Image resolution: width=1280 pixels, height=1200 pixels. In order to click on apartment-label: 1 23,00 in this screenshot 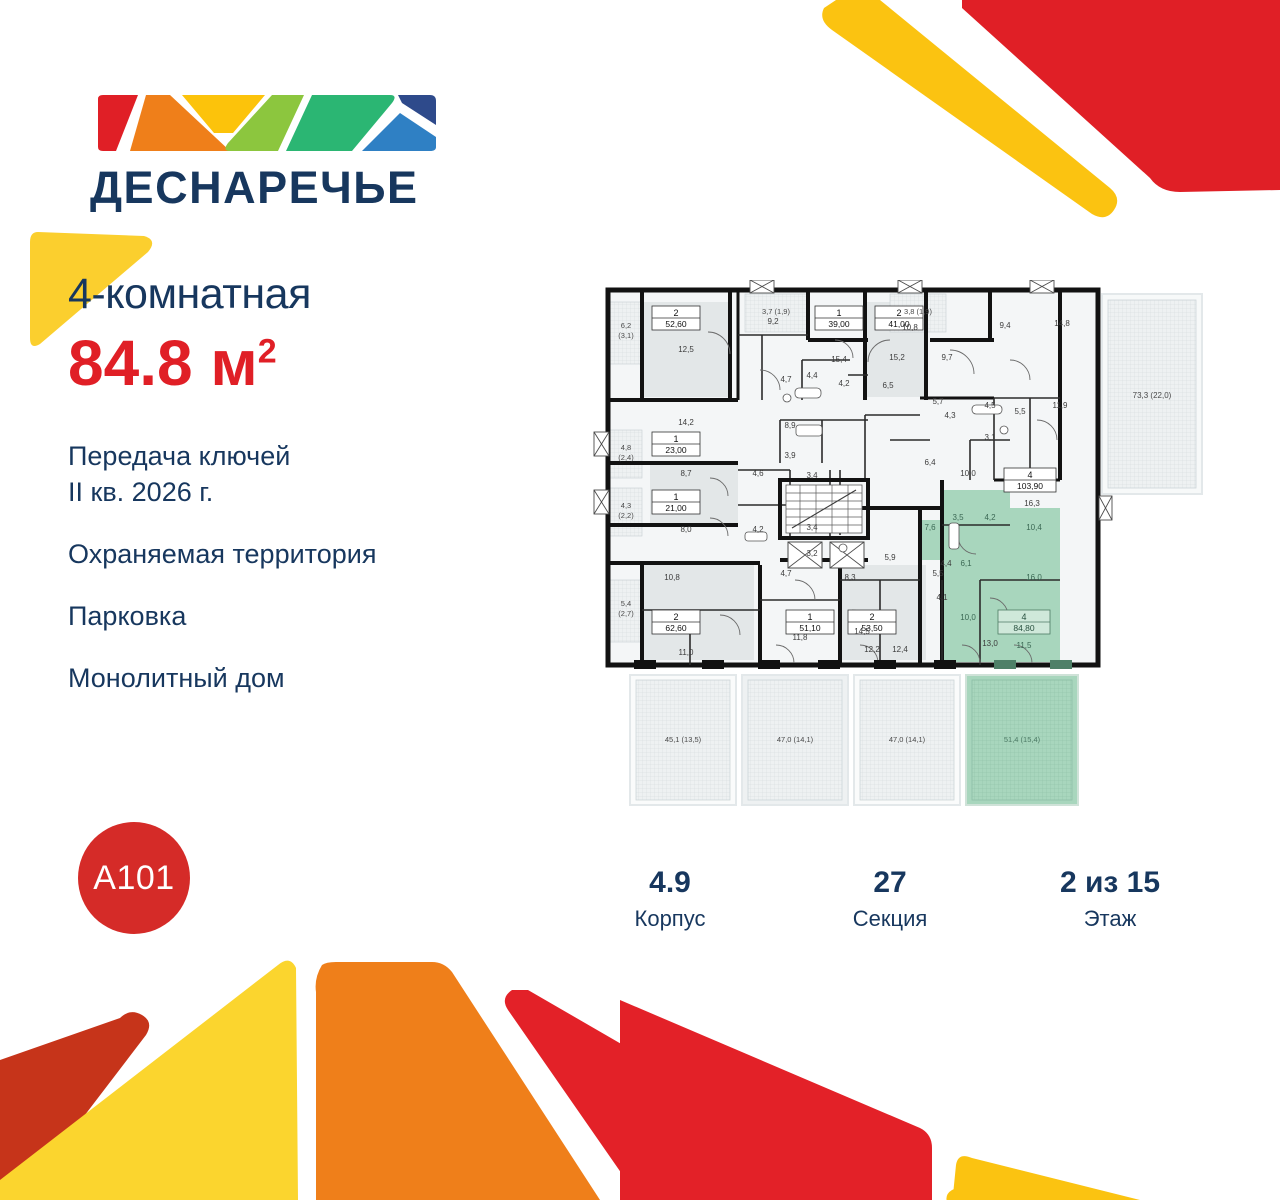, I will do `click(676, 444)`.